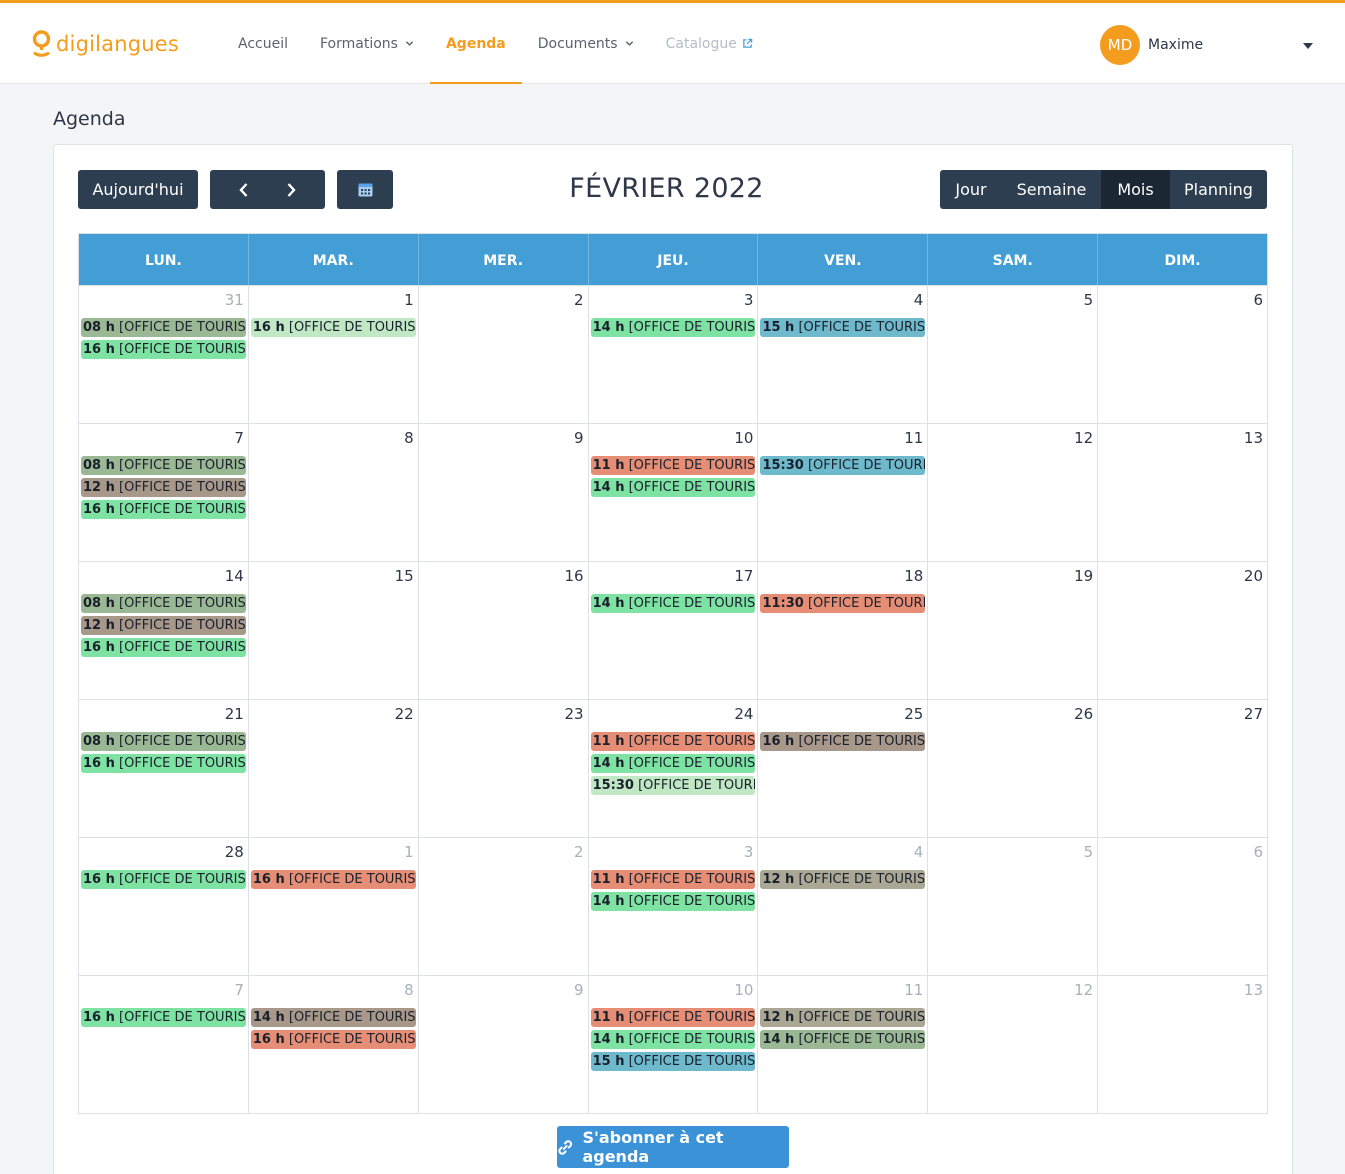 This screenshot has width=1345, height=1174. Describe the element at coordinates (843, 465) in the screenshot. I see `calendar-event: 15:30 [OFFICE DE TOURISME` at that location.